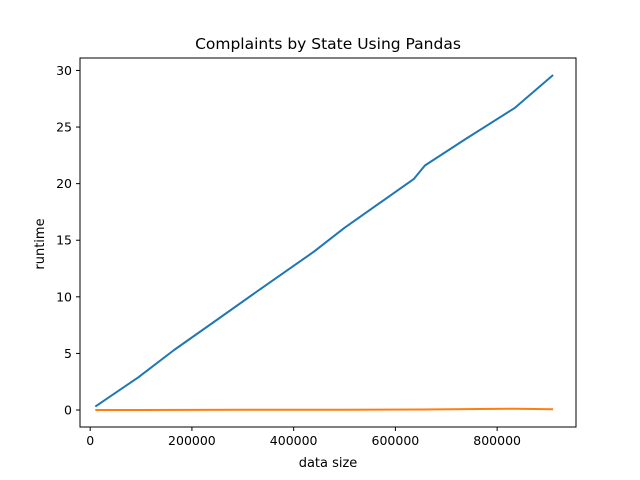 The height and width of the screenshot is (480, 640). I want to click on y-axis-label: runtime, so click(40, 243).